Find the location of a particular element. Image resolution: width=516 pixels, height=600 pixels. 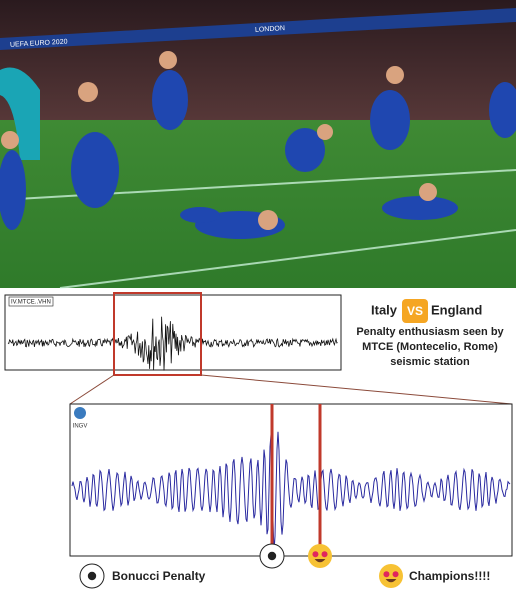

zoom-connector is located at coordinates (291, 389).